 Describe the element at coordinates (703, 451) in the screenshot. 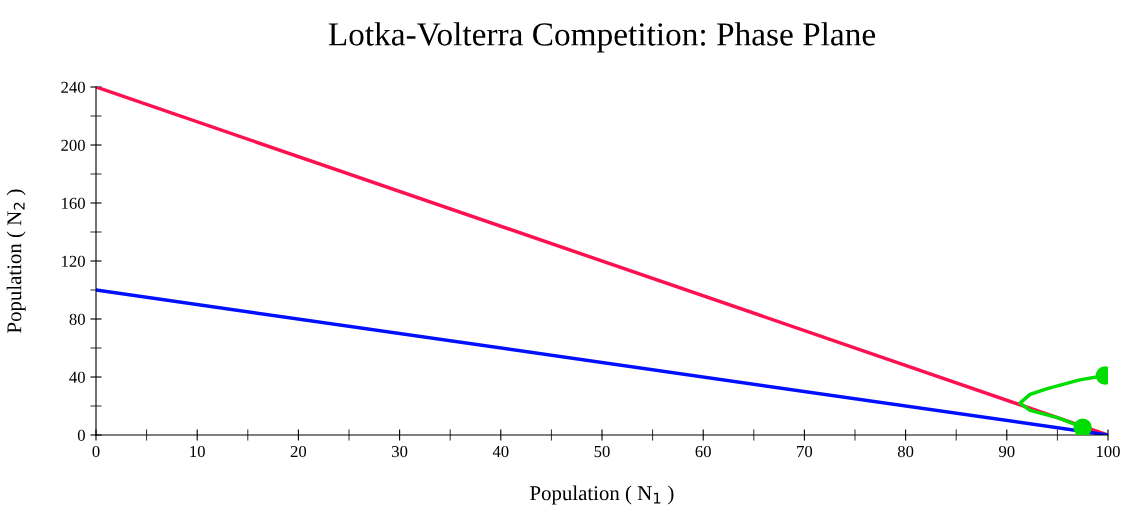

I see `x-tick-label: 60` at that location.